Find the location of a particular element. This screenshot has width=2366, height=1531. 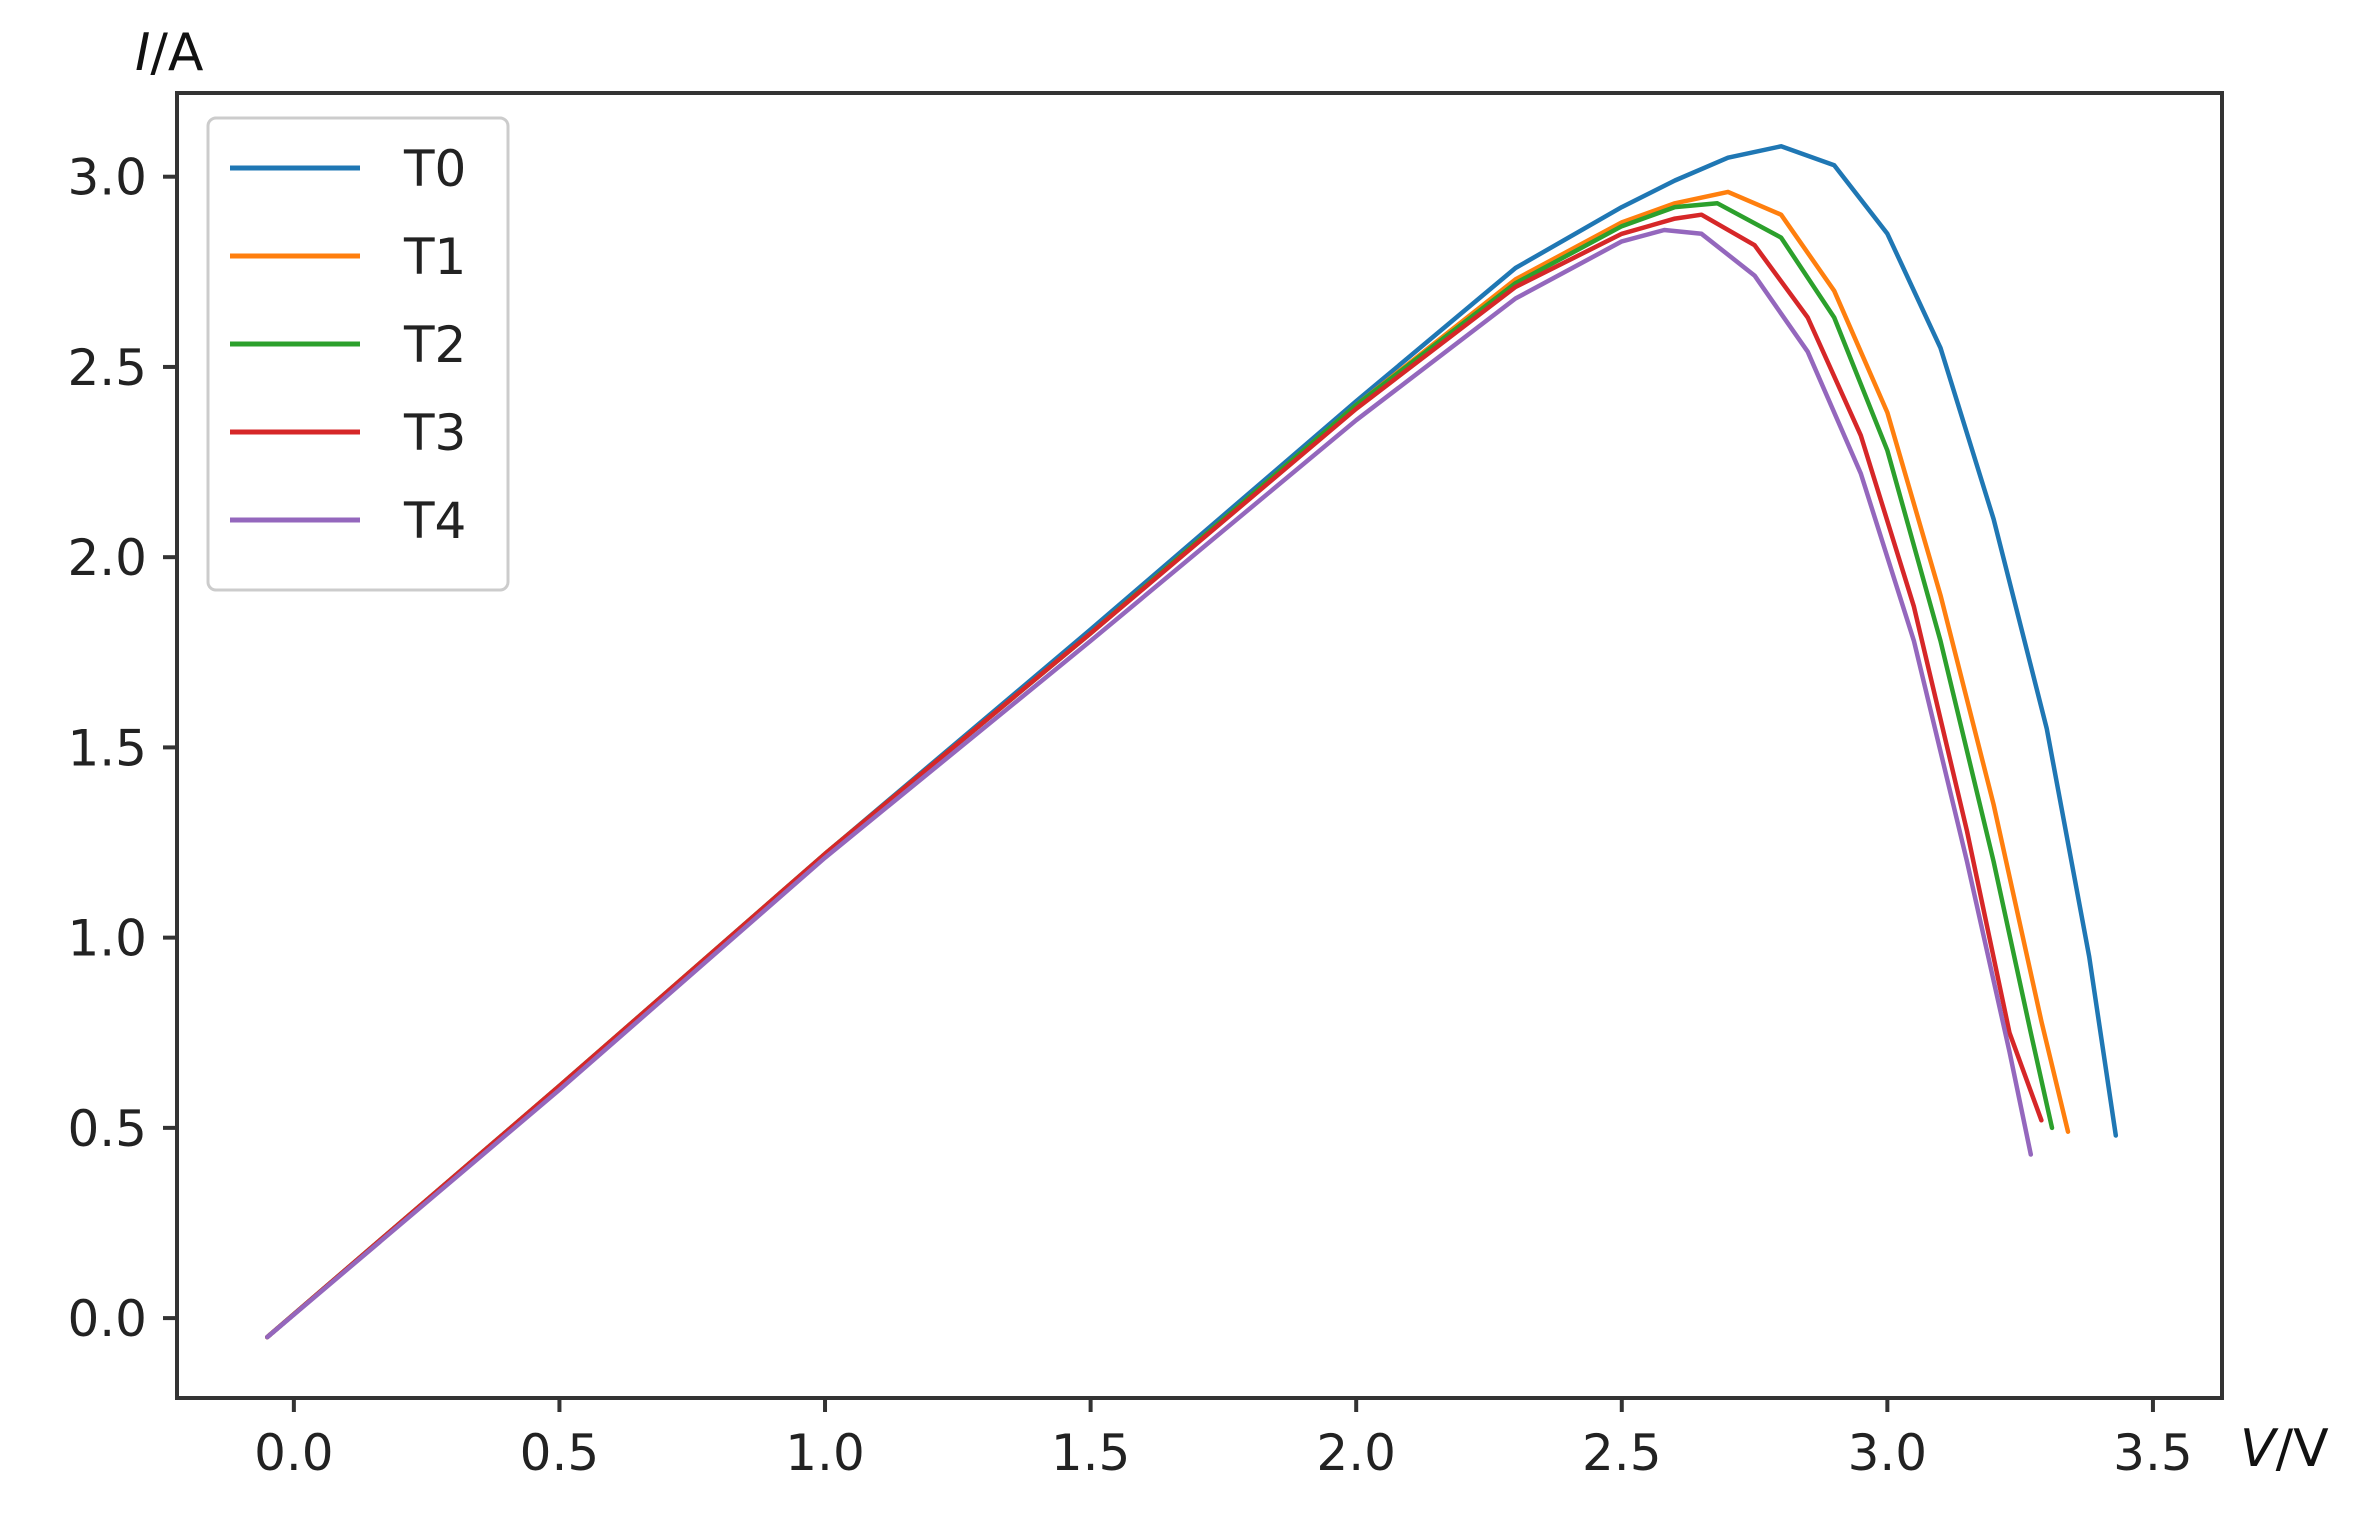

legend-label-t4: T4 is located at coordinates (434, 521).